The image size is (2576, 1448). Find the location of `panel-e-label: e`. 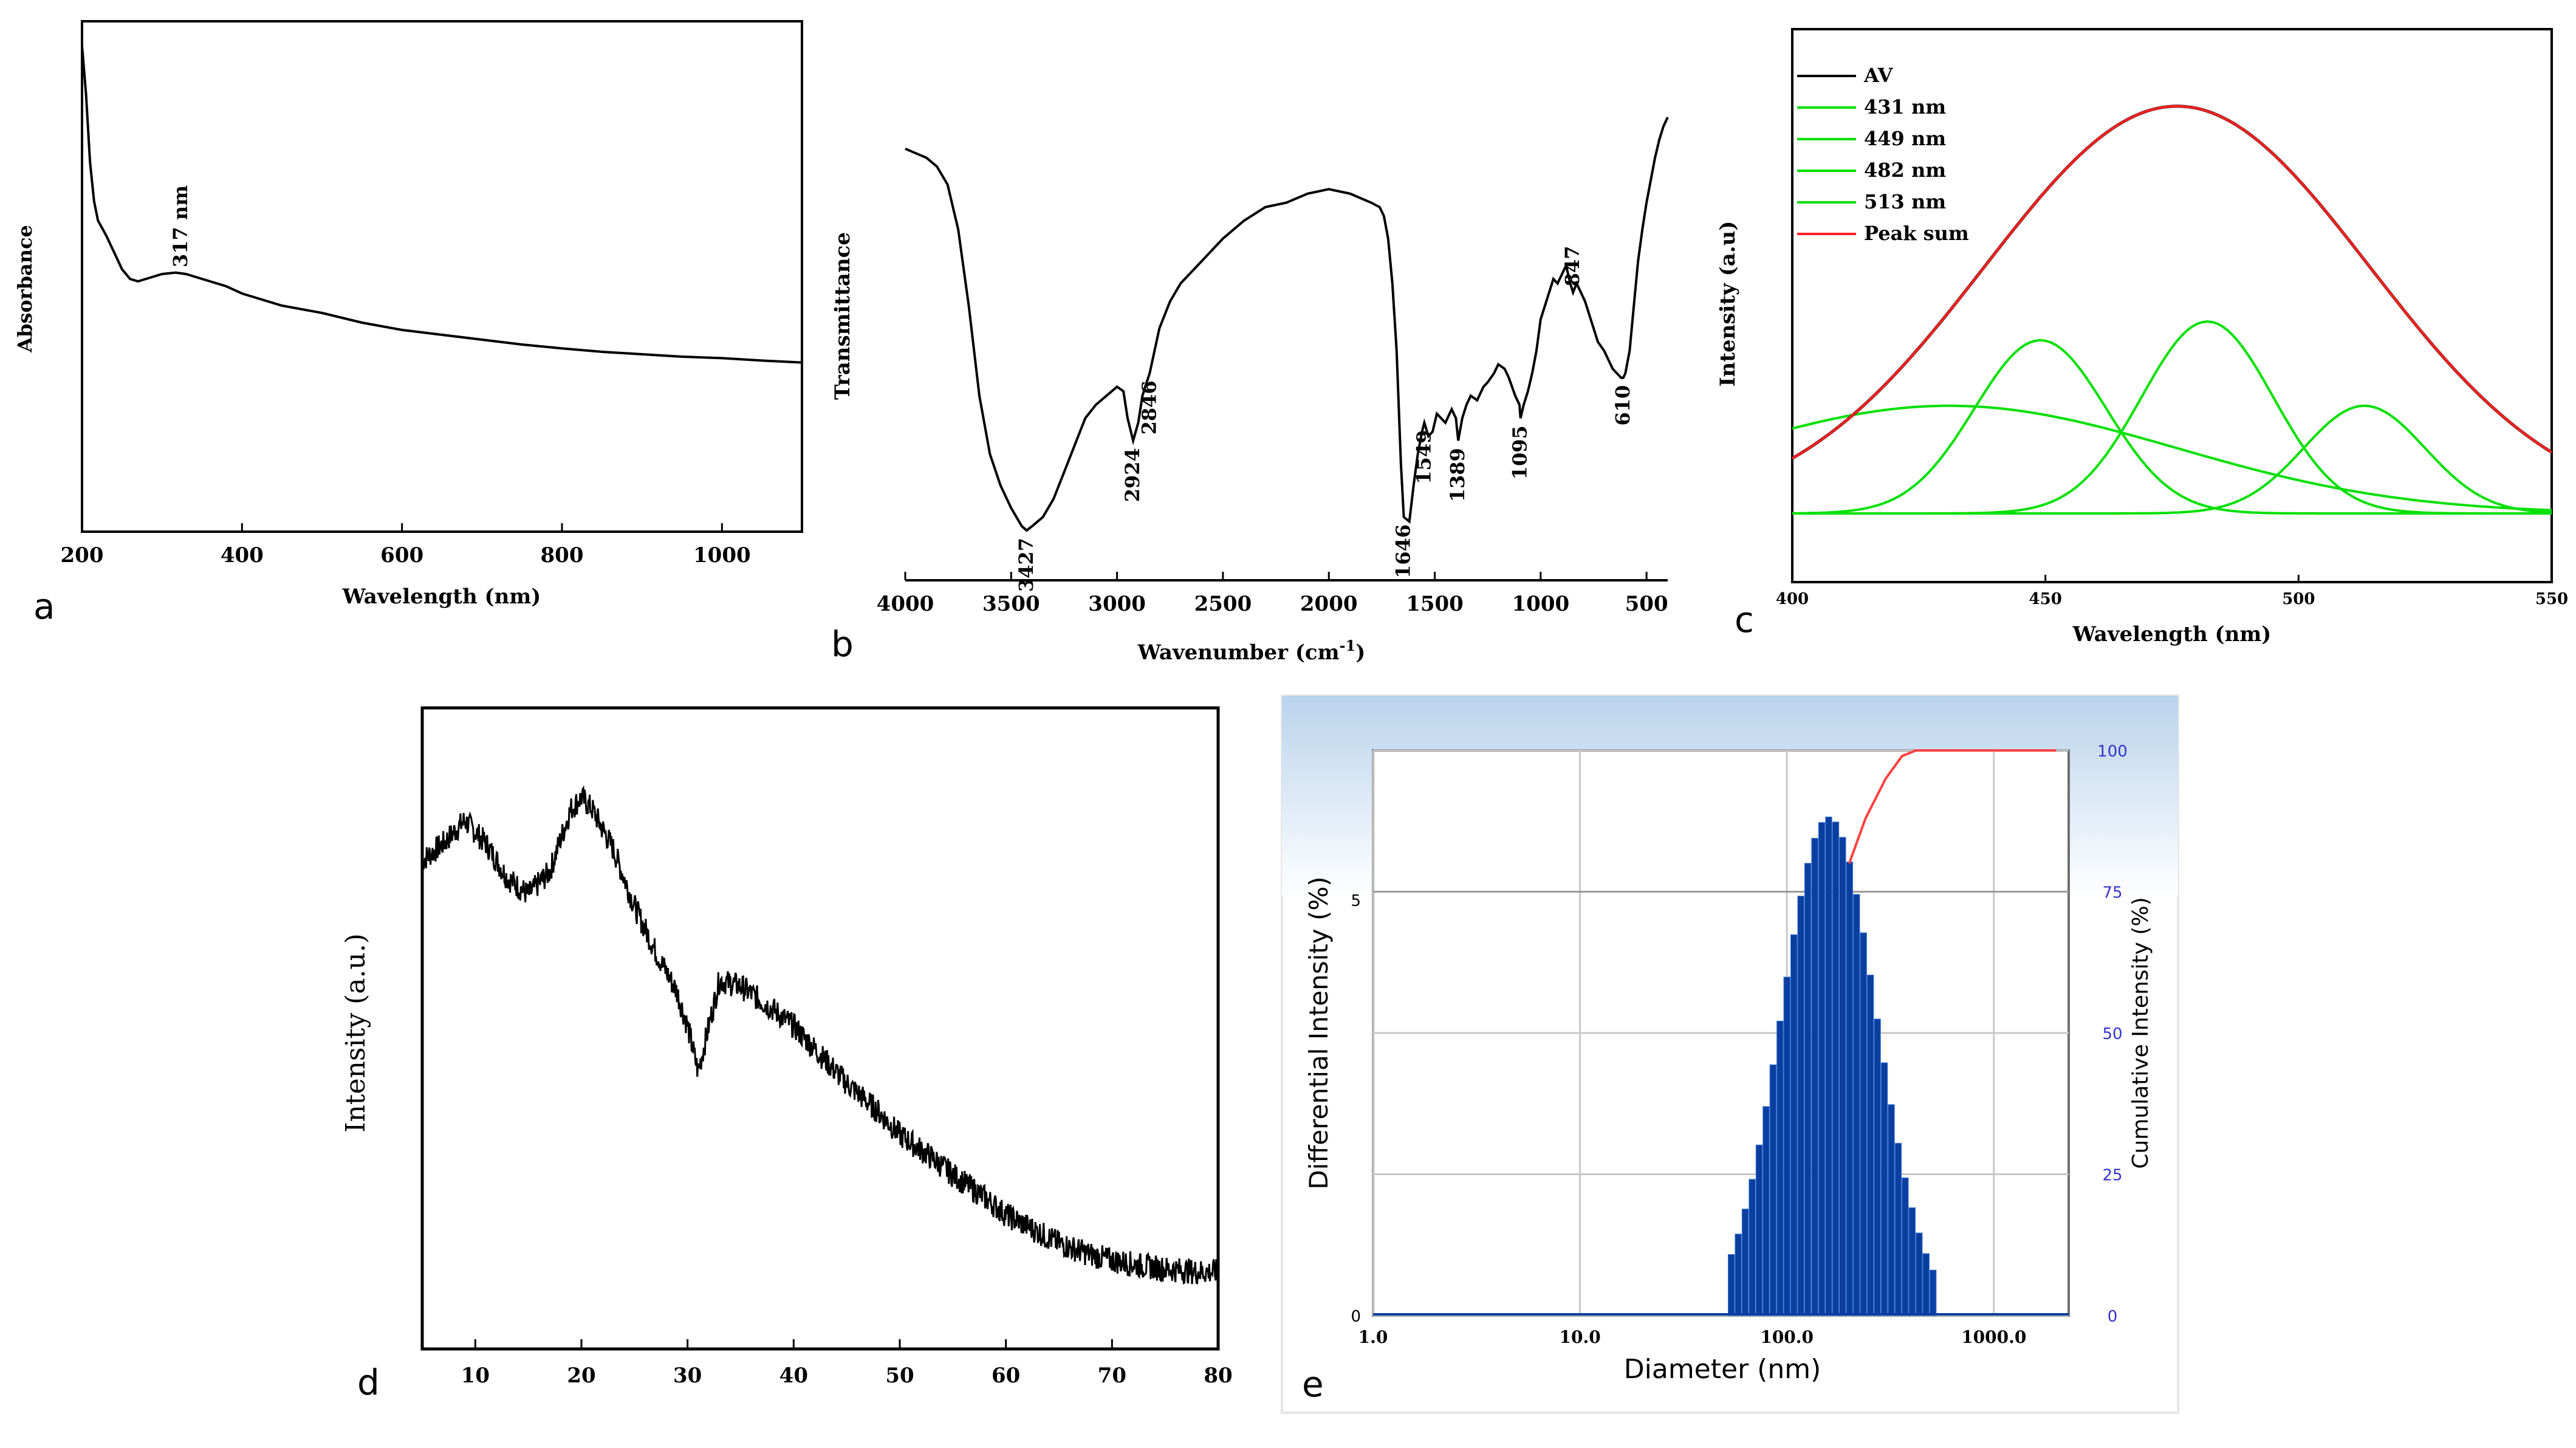

panel-e-label: e is located at coordinates (1313, 1384).